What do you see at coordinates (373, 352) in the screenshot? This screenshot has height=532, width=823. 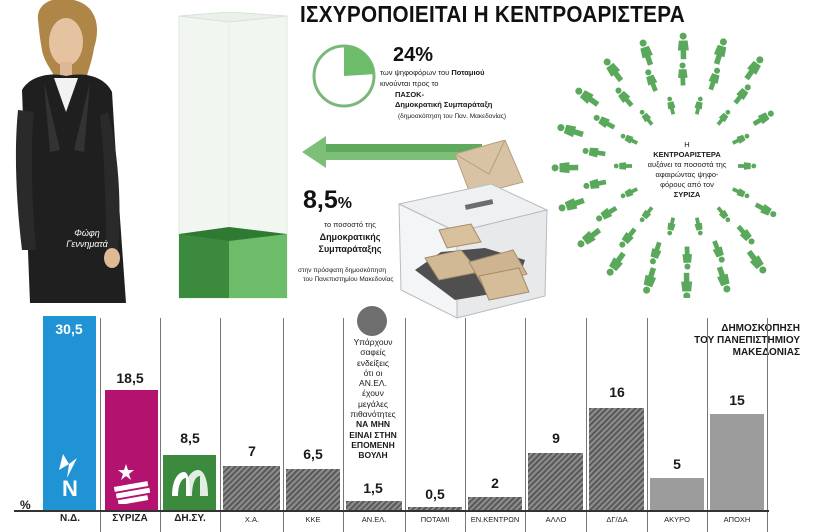 I see `anel-note-line: σαφείς` at bounding box center [373, 352].